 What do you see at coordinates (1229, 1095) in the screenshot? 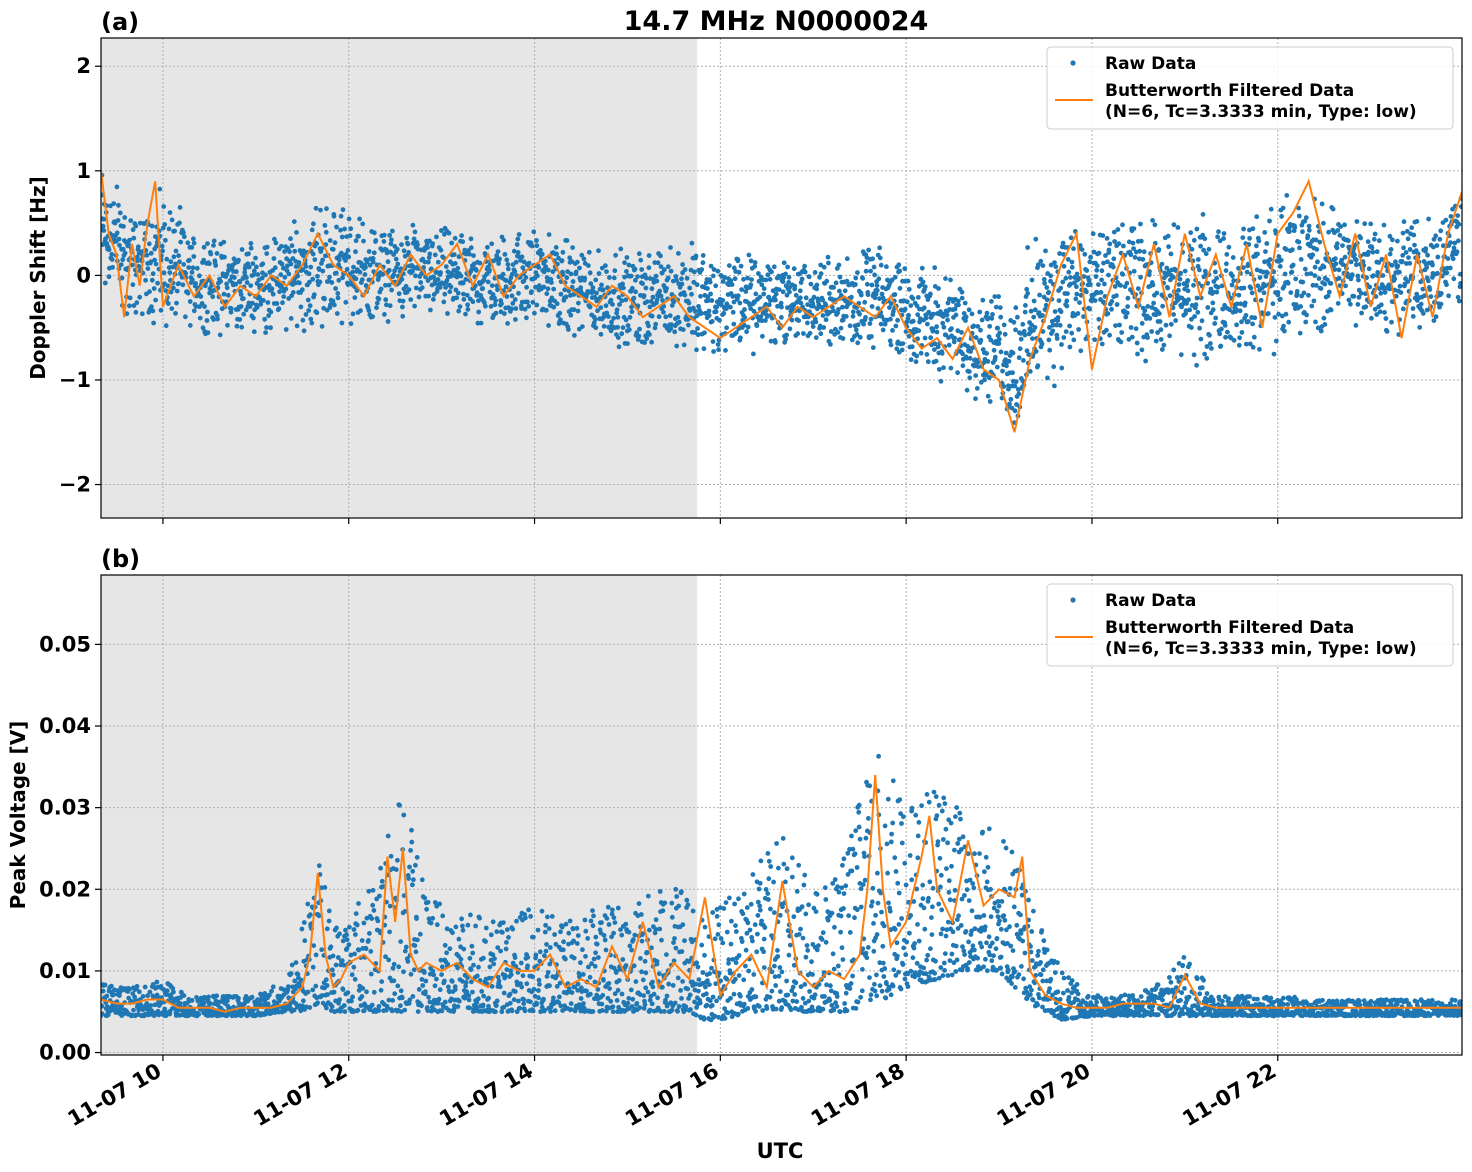
I see `x-tick-label: 11-07 22` at bounding box center [1229, 1095].